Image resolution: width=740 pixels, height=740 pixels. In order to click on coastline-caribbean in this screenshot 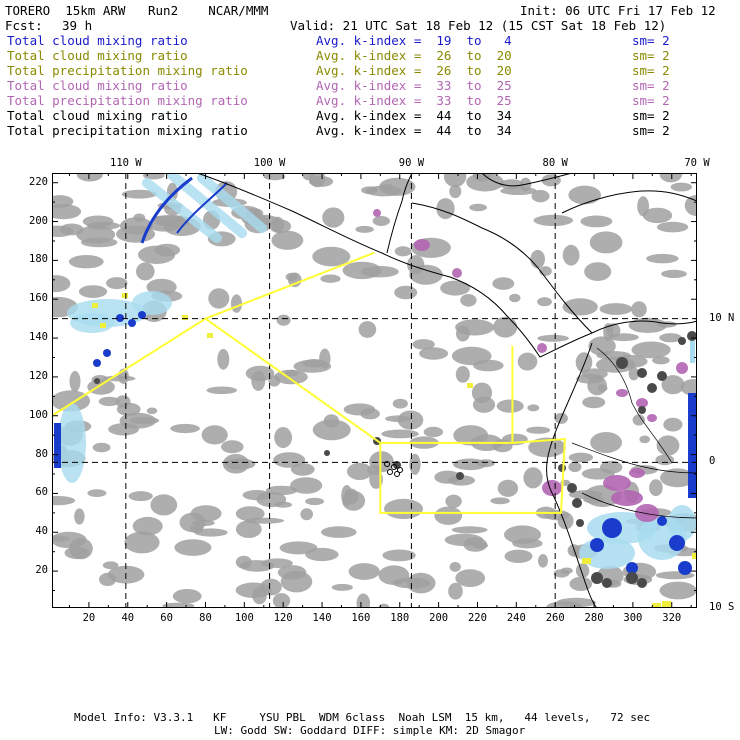, I will do `click(502, 268)`.